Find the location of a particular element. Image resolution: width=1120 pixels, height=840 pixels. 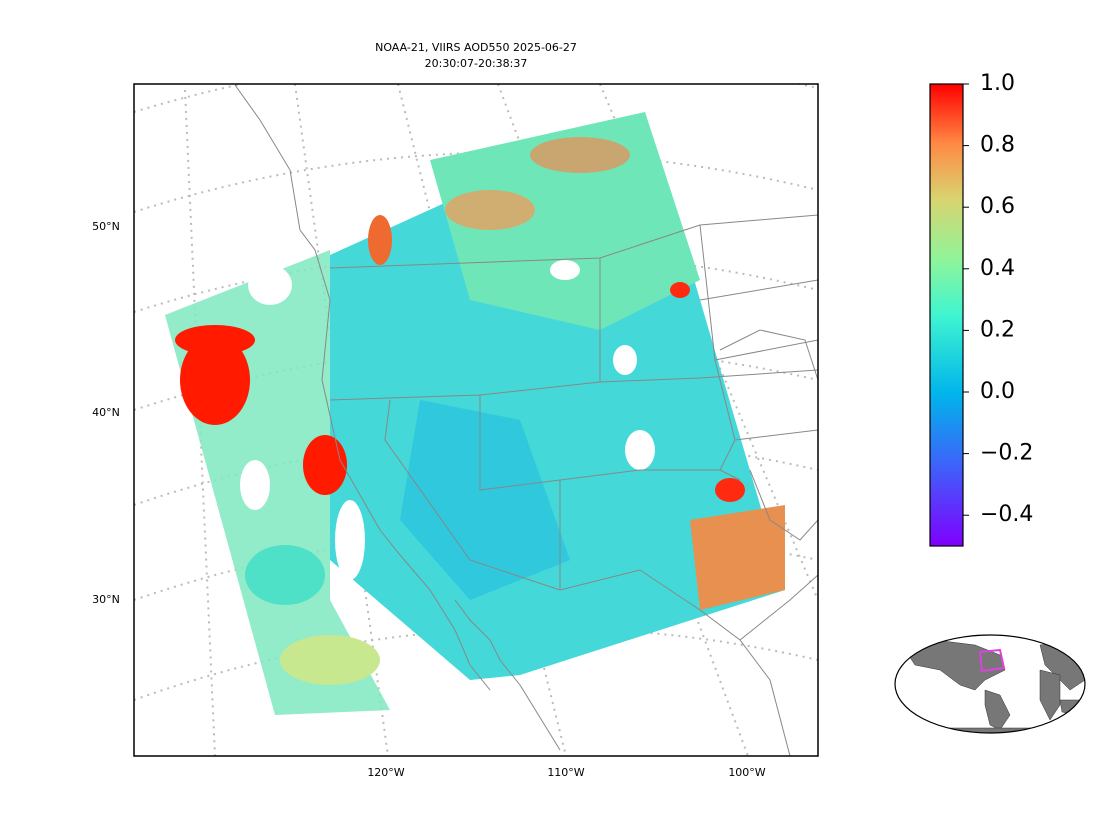

colorbar-tick-label: −0.2 is located at coordinates (1006, 453).